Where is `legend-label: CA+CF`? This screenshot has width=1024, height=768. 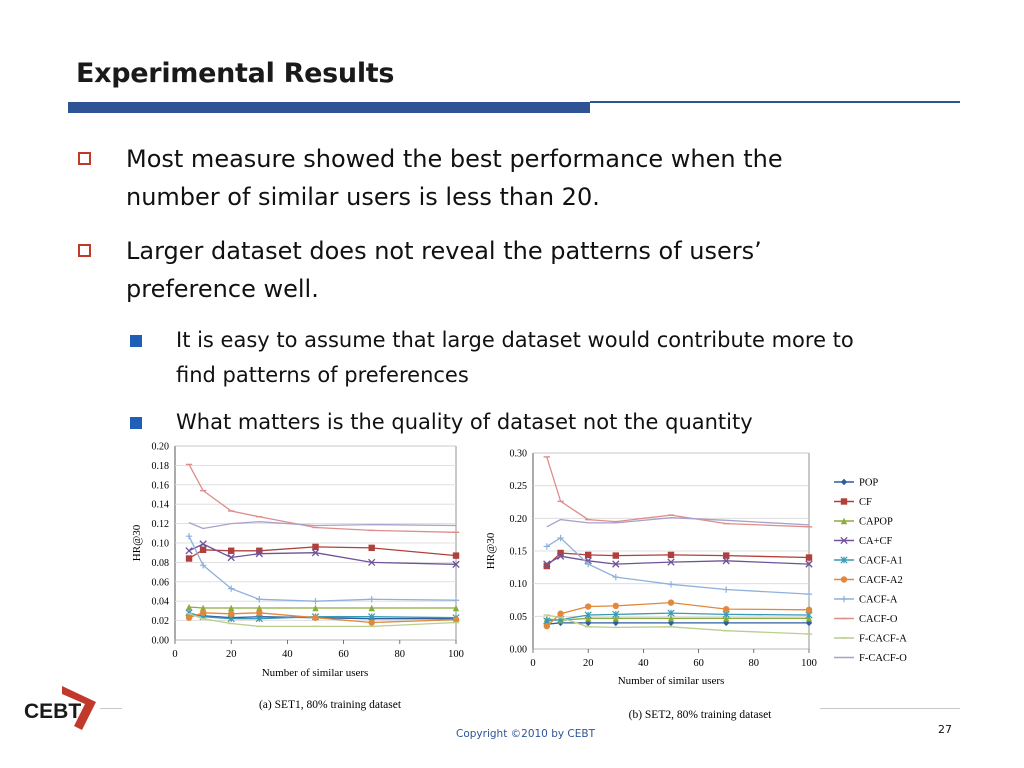 legend-label: CA+CF is located at coordinates (876, 541).